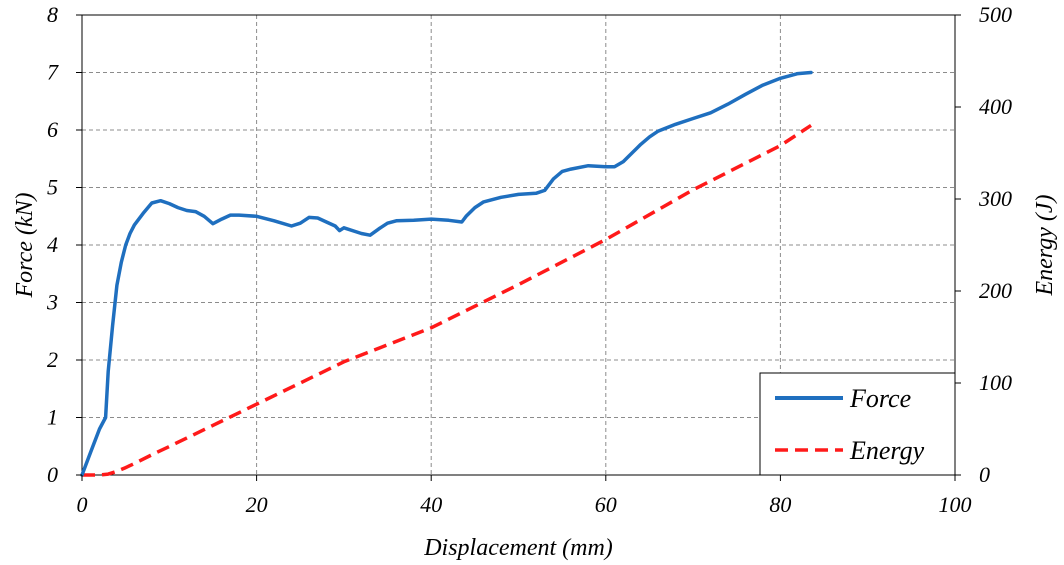  Describe the element at coordinates (524, 496) in the screenshot. I see `x-axis-ticks: 0 20 40 60 80 100` at that location.